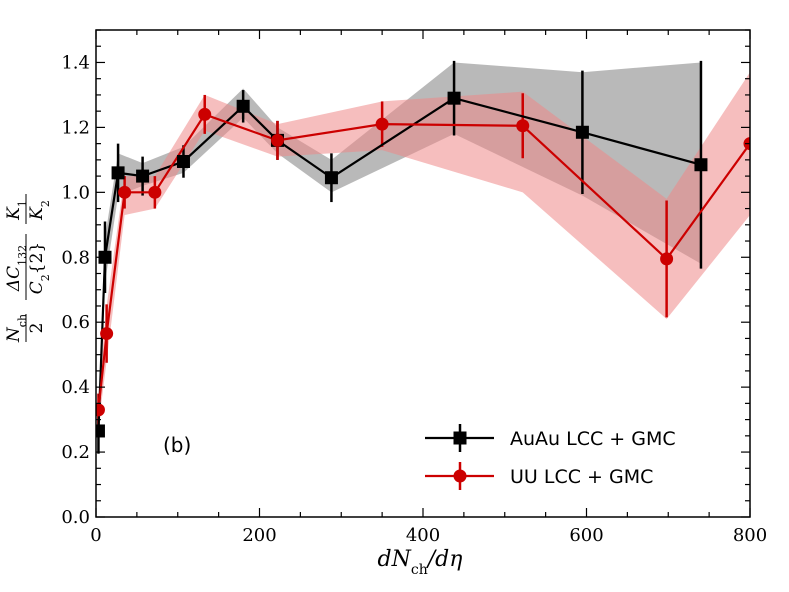  I want to click on y-tick-label: 0.0, so click(75, 517).